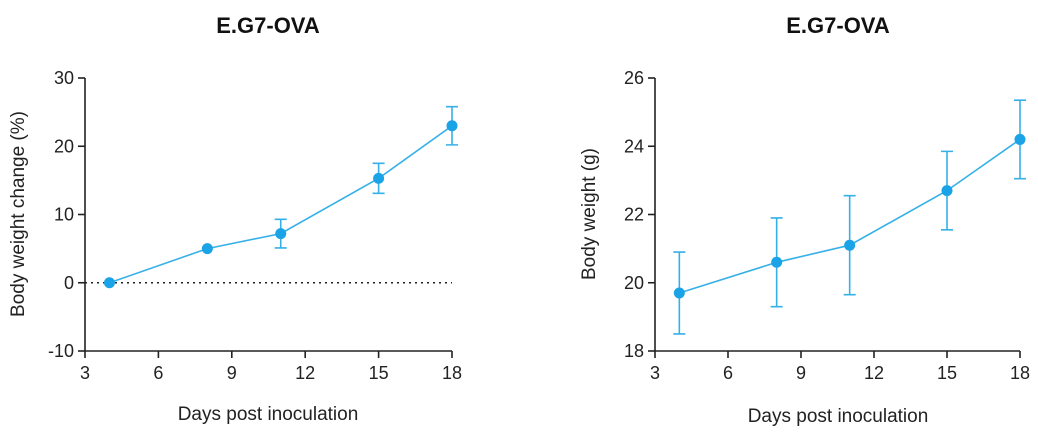 The image size is (1038, 437). I want to click on y-tick-label: 24, so click(634, 146).